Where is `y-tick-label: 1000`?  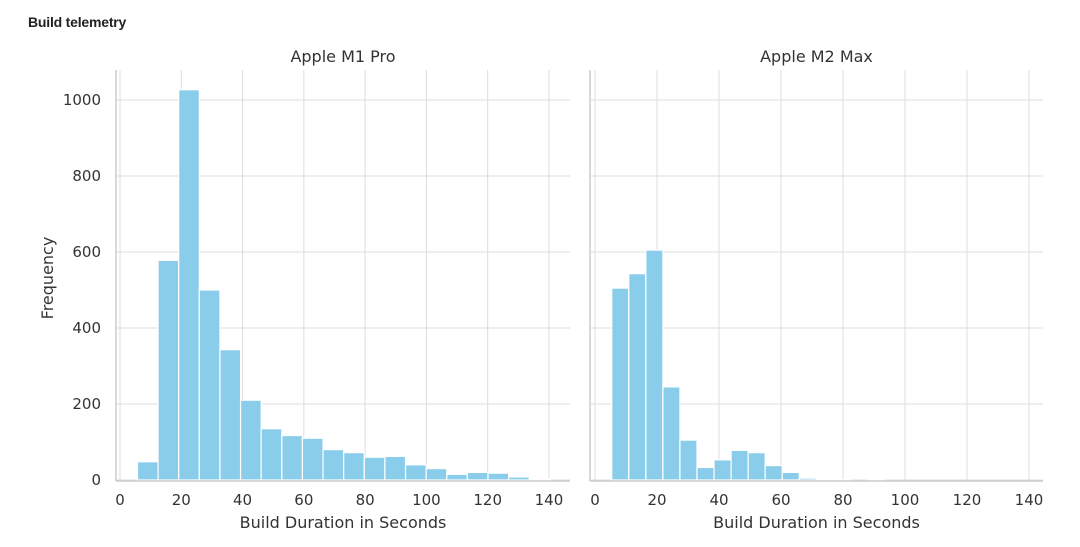
y-tick-label: 1000 is located at coordinates (82, 100).